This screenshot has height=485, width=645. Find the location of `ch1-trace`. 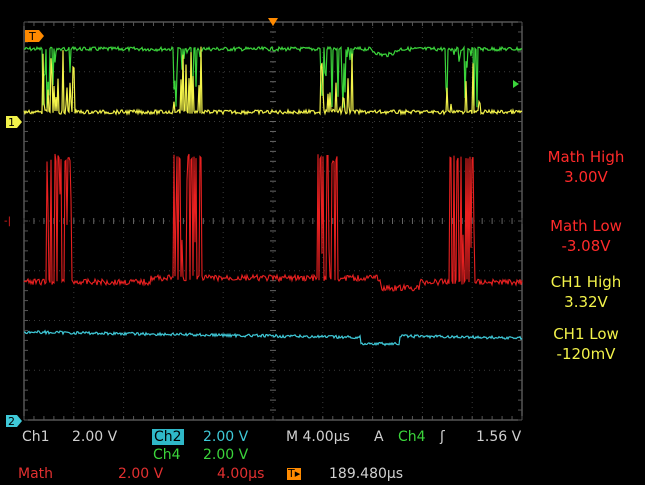

ch1-trace is located at coordinates (273, 81).